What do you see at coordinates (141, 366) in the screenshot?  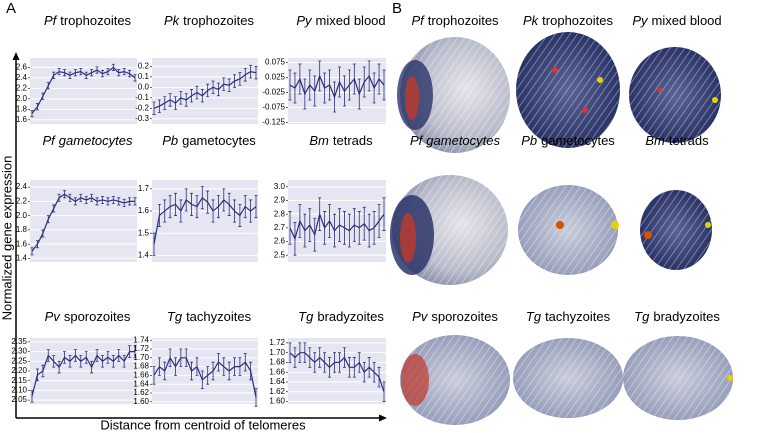 I see `y-tick-label: 1.68` at bounding box center [141, 366].